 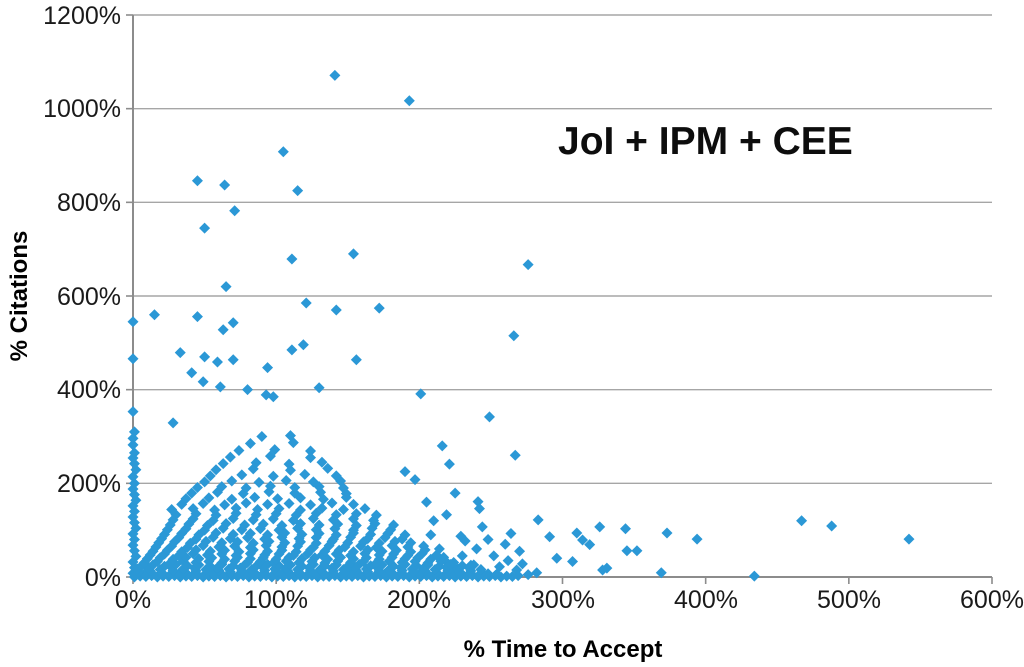 I want to click on chart-annotation: JoI + IPM + CEE, so click(x=705, y=141).